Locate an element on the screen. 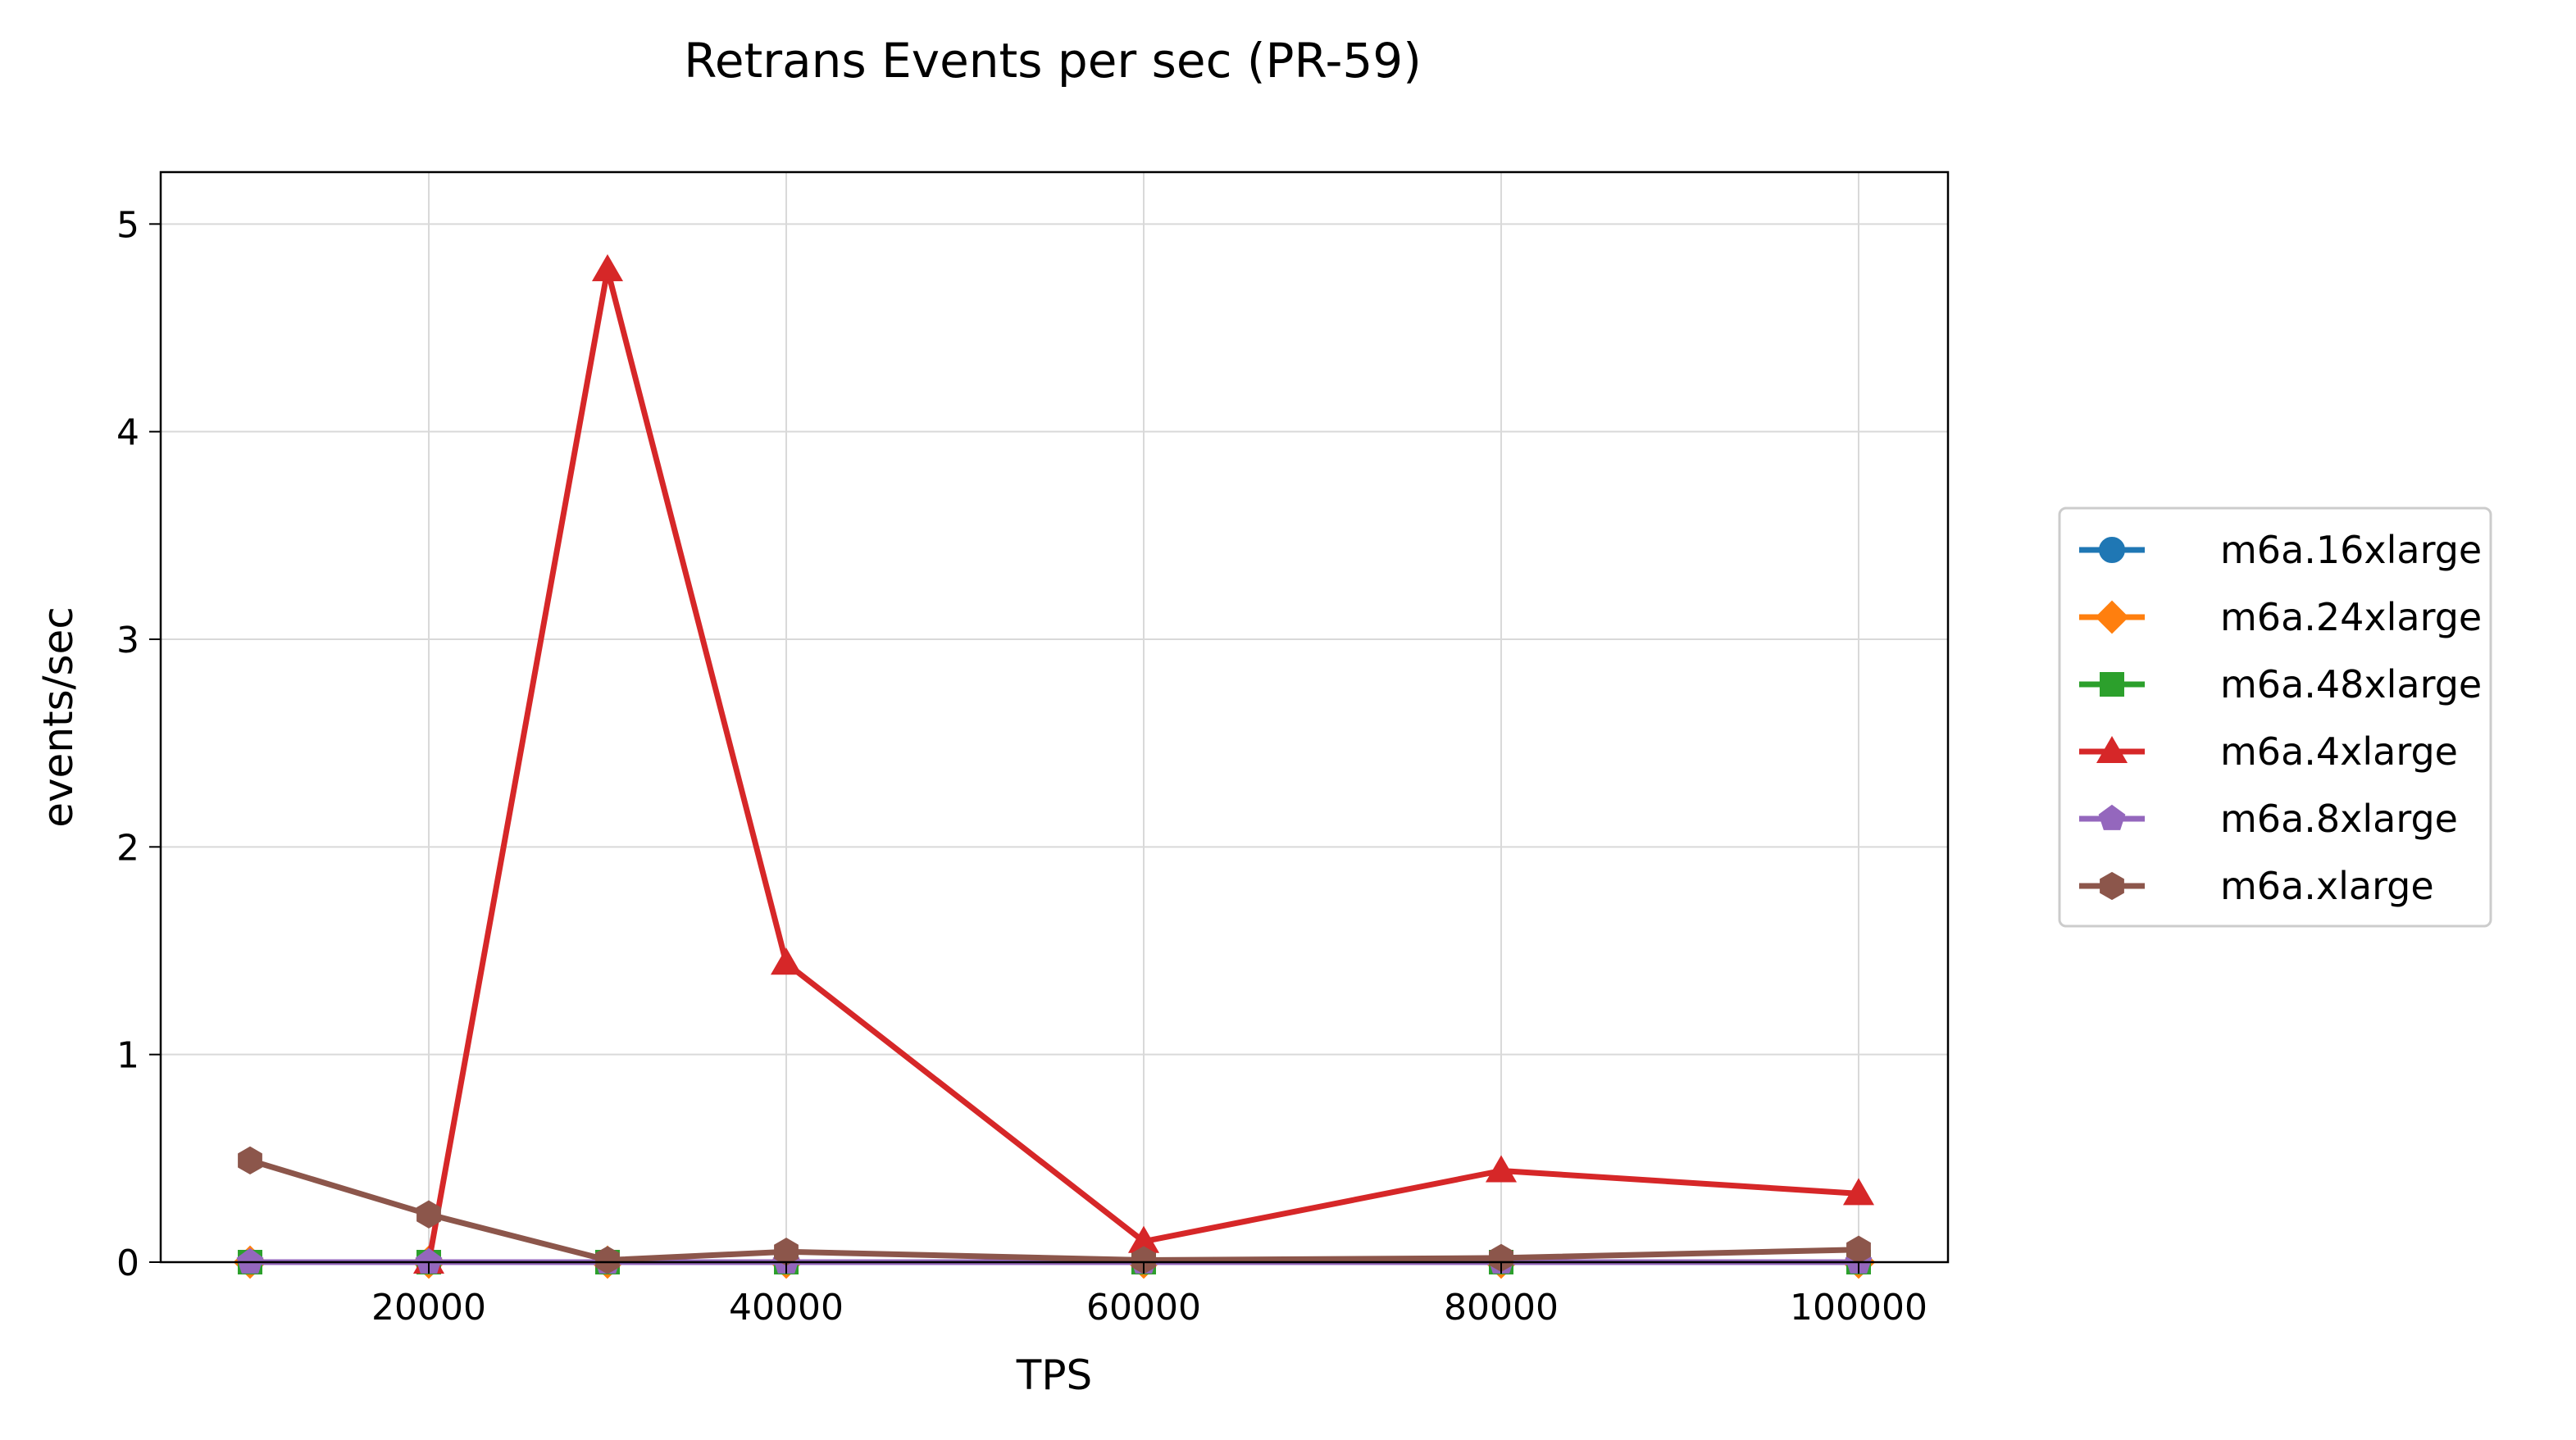 Image resolution: width=2576 pixels, height=1440 pixels. series-m6a.xlarge is located at coordinates (1054, 1210).